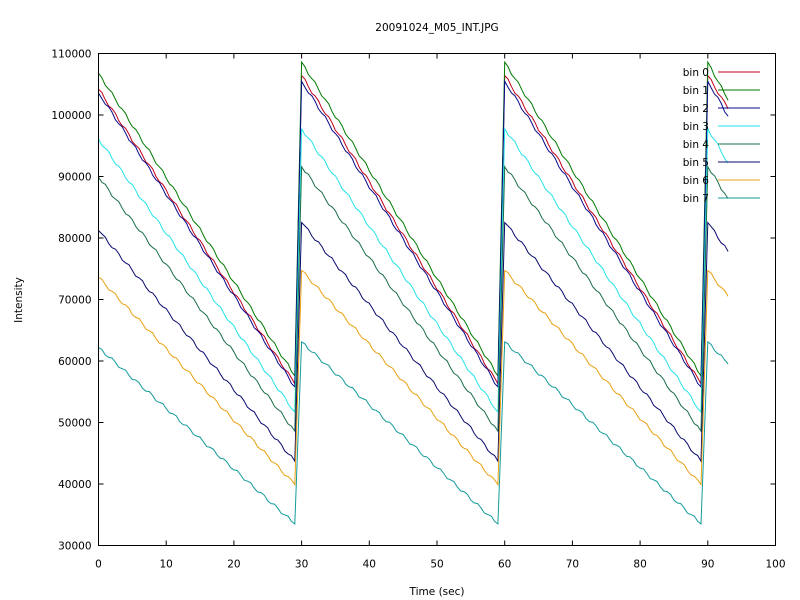 The height and width of the screenshot is (600, 800). I want to click on x-tick-label: 40, so click(369, 565).